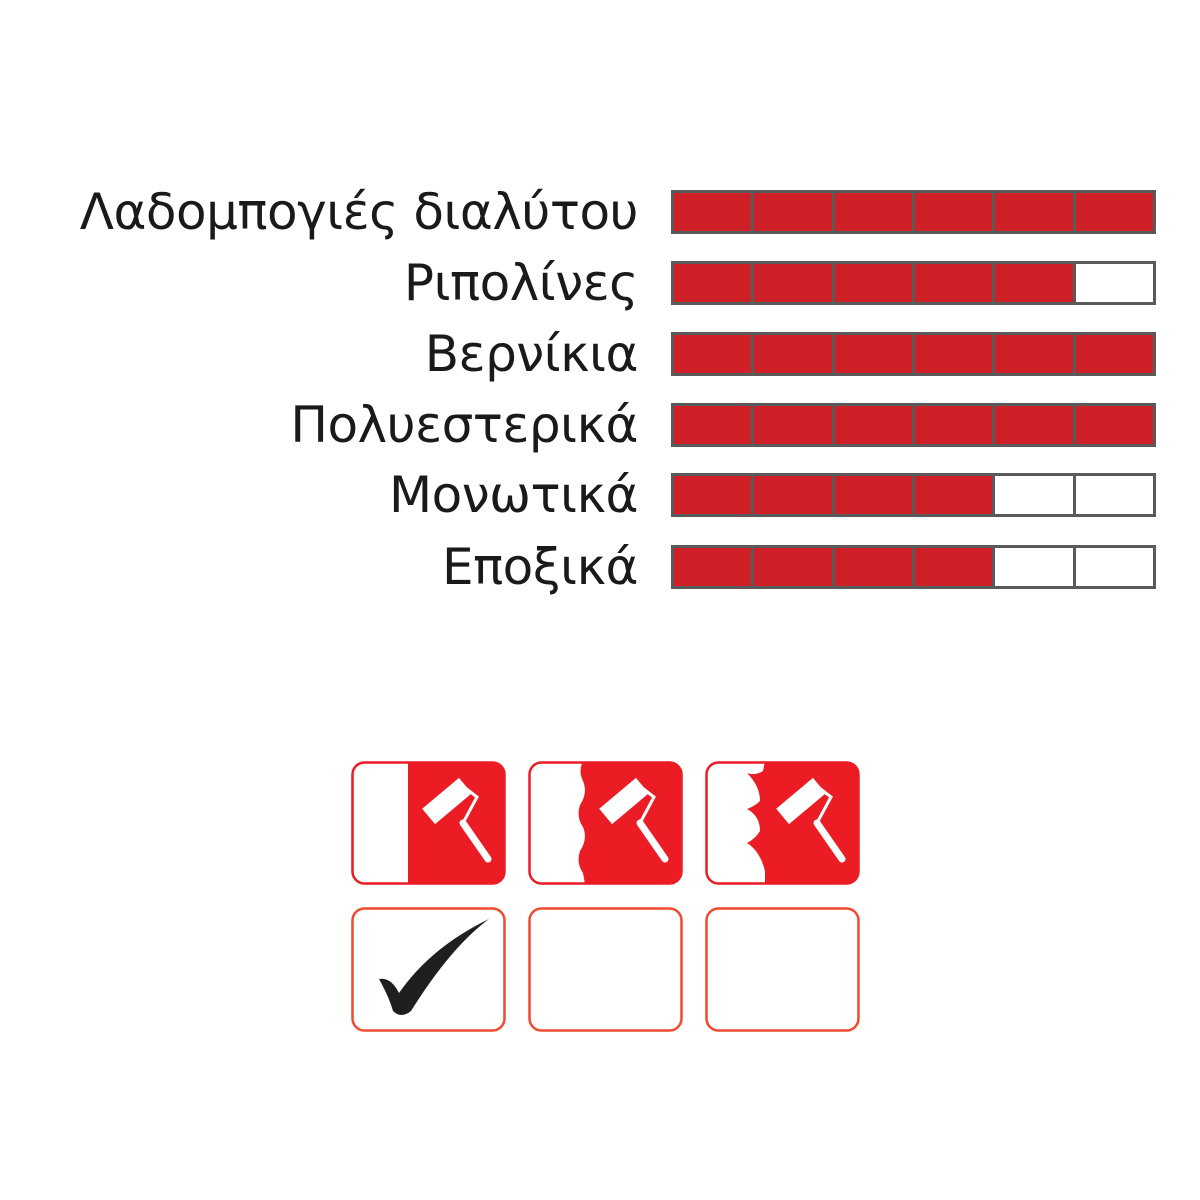  I want to click on rating-label: Εποξικά, so click(540, 567).